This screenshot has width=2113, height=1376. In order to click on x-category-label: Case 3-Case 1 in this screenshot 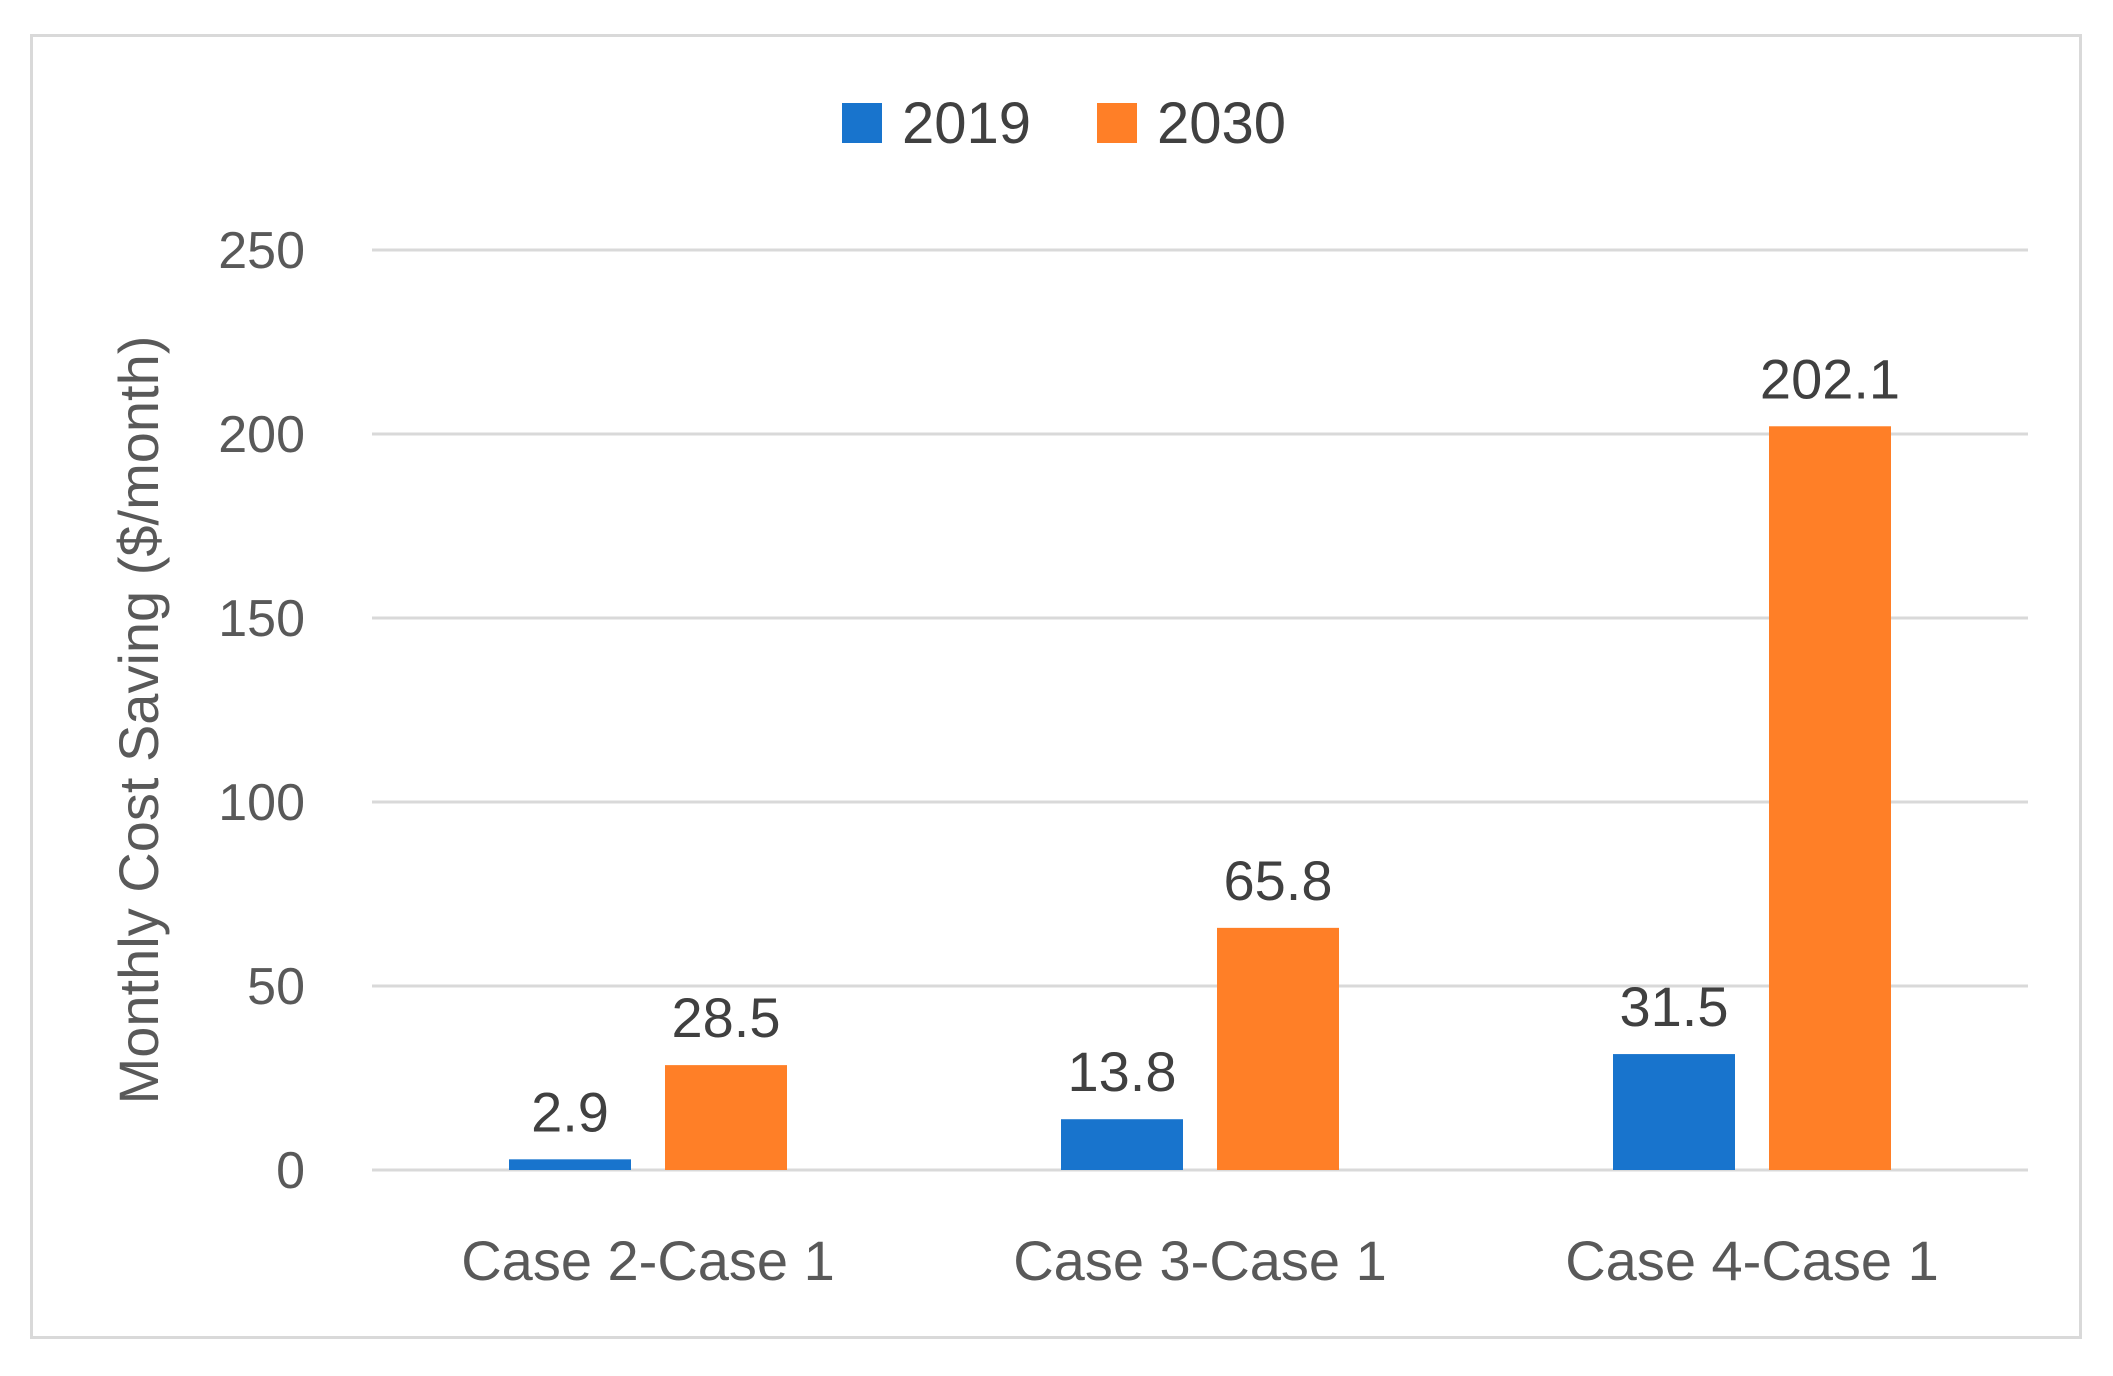, I will do `click(1200, 1260)`.